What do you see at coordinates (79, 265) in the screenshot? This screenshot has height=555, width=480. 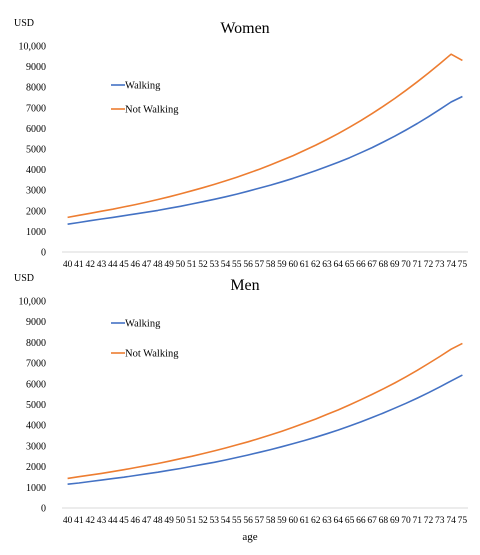 I see `x-tick-label: 41` at bounding box center [79, 265].